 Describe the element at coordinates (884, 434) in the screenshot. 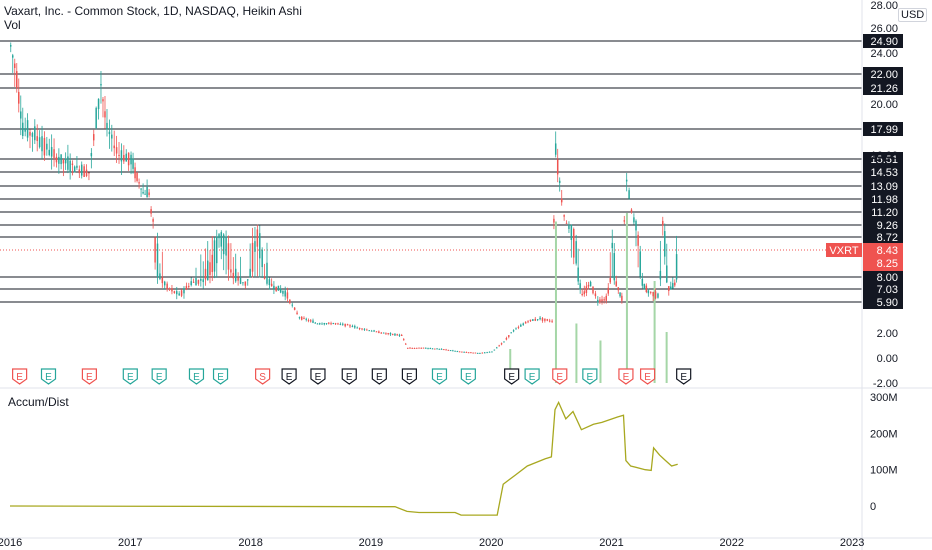

I see `indicator-tick-label: 200M` at that location.